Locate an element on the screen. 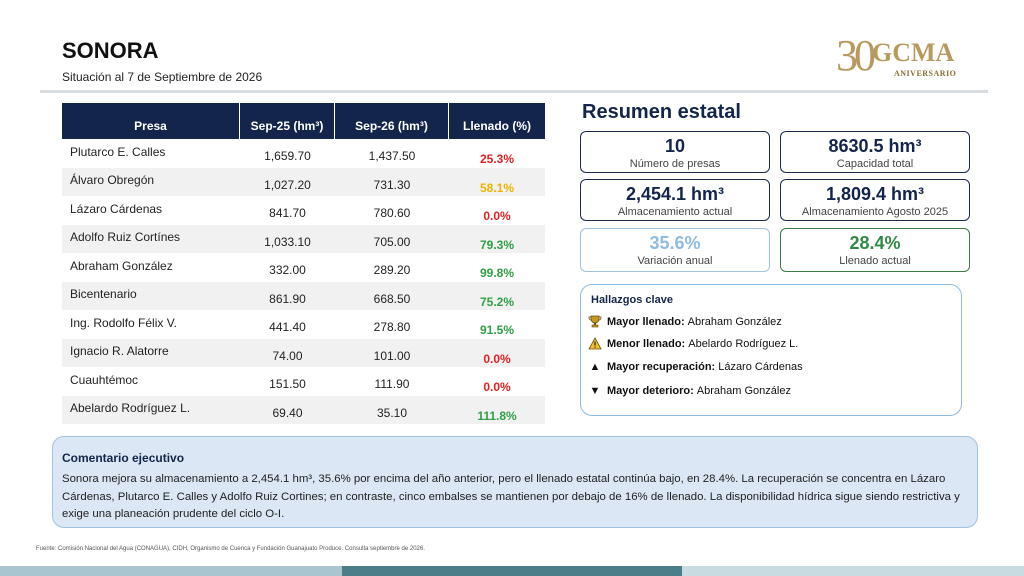  cell-presa: Abelardo Rodríguez L. is located at coordinates (130, 408).